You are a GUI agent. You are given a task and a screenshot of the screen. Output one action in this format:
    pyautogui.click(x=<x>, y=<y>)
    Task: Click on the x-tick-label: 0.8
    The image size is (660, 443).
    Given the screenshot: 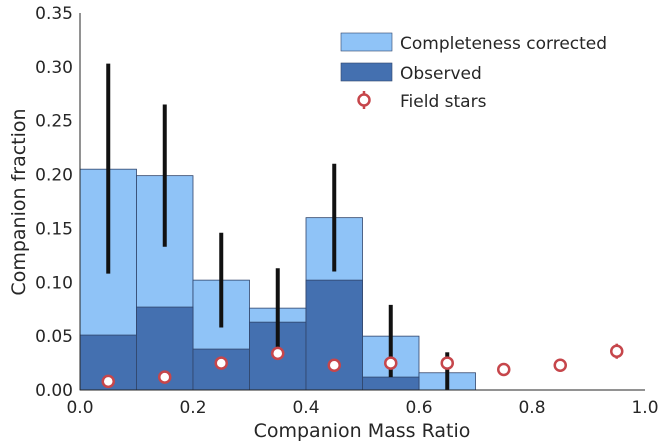 What is the action you would take?
    pyautogui.click(x=531, y=408)
    